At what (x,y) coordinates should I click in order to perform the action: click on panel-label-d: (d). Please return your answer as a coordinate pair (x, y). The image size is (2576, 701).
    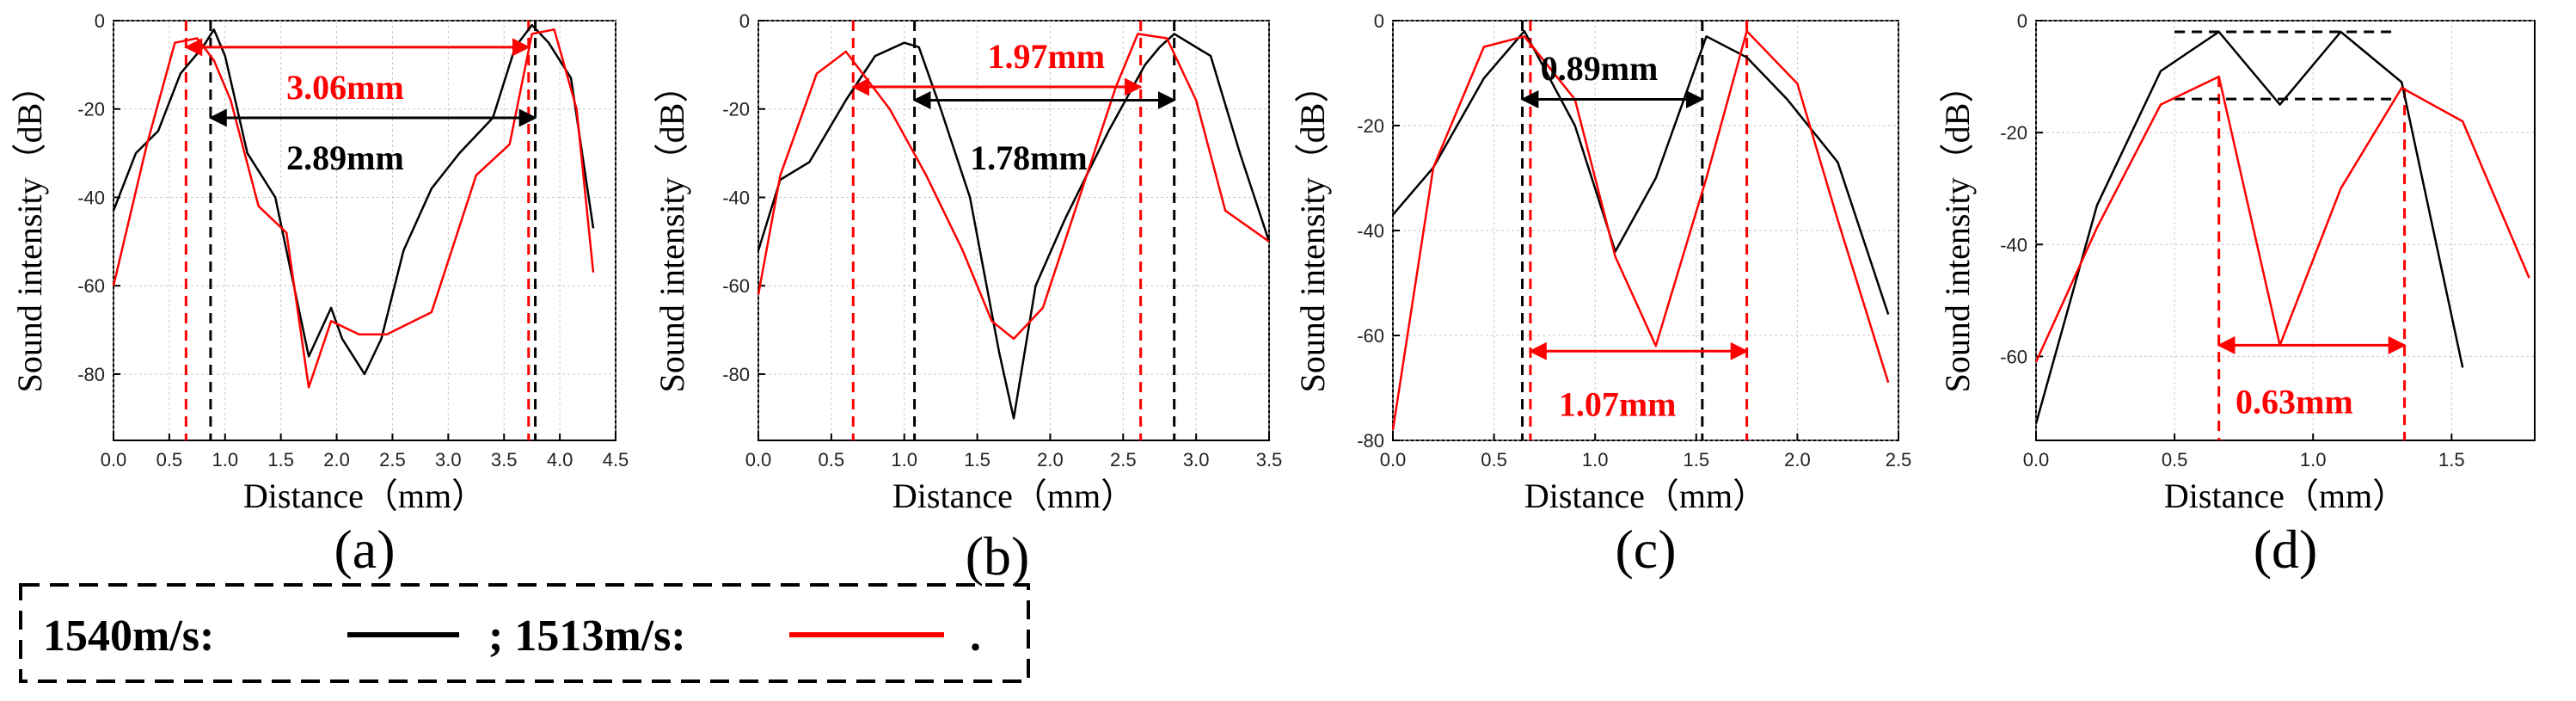
    Looking at the image, I should click on (2286, 549).